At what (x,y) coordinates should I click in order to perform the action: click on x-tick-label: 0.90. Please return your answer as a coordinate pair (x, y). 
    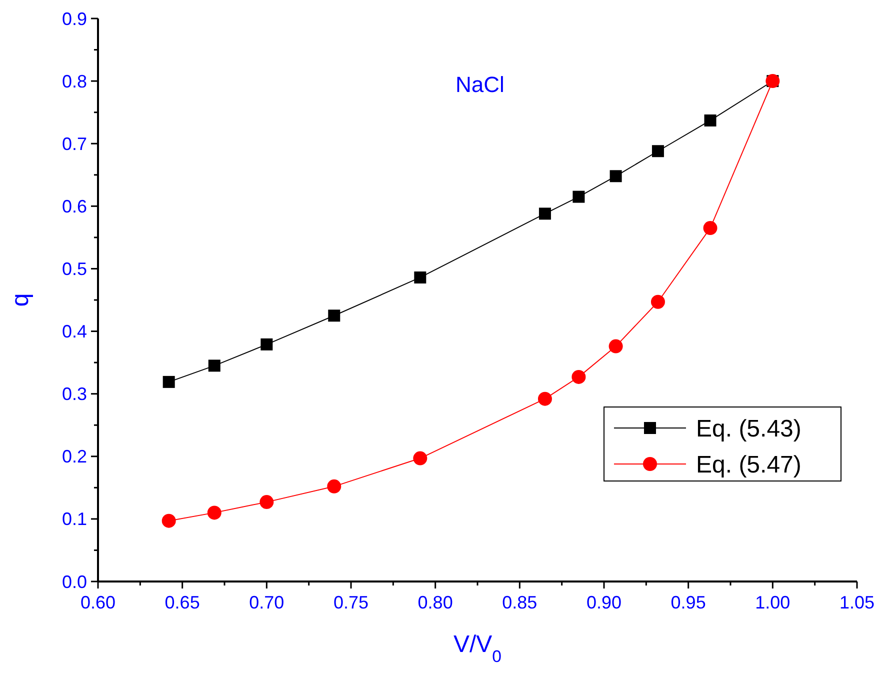
    Looking at the image, I should click on (604, 602).